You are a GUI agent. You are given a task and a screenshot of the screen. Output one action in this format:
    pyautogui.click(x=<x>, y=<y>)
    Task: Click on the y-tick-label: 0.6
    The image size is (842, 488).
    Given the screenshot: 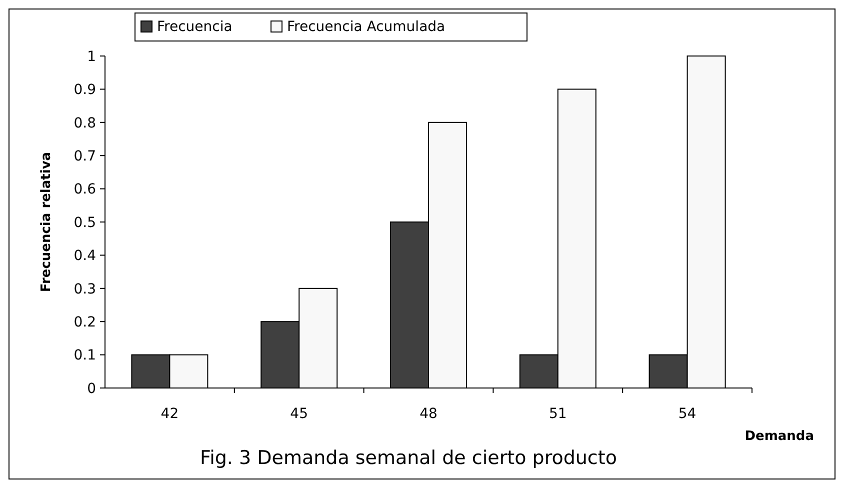 What is the action you would take?
    pyautogui.click(x=85, y=190)
    